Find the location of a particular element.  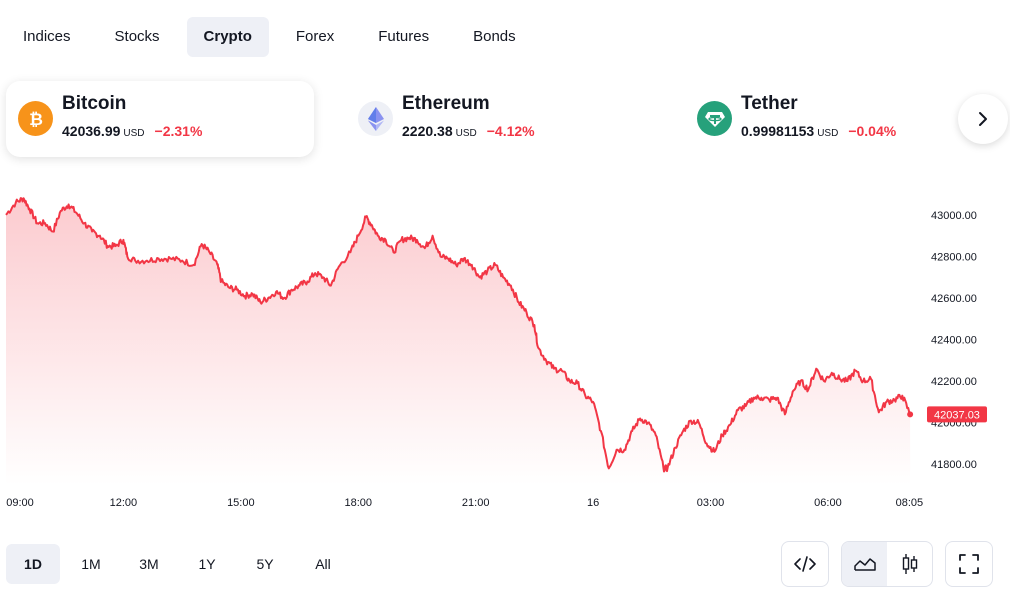

tab-indices: Indices is located at coordinates (47, 36).